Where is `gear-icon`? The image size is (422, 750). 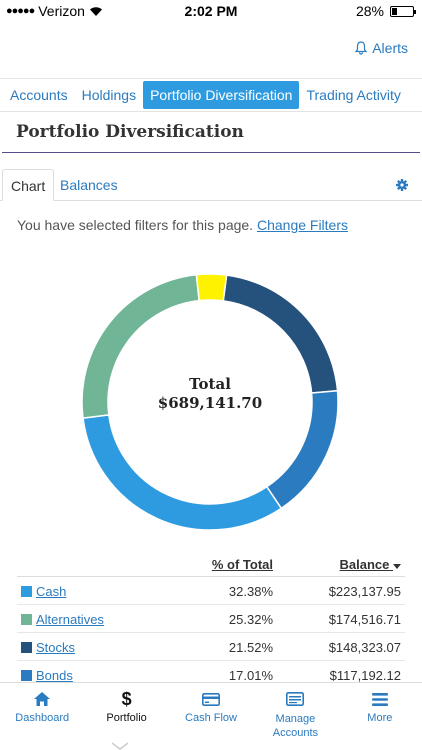
gear-icon is located at coordinates (402, 185).